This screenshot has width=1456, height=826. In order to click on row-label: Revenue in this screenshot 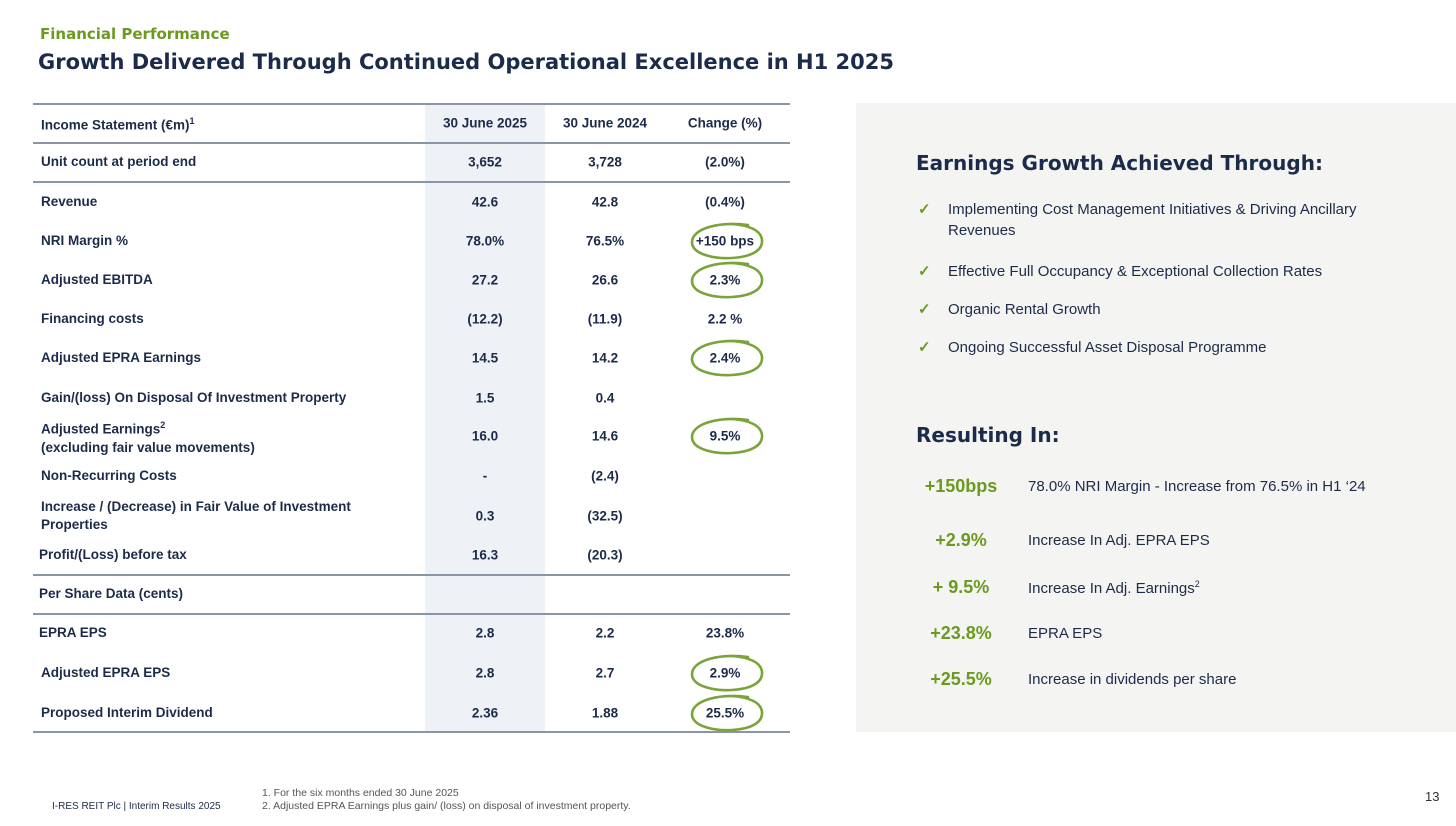, I will do `click(69, 201)`.